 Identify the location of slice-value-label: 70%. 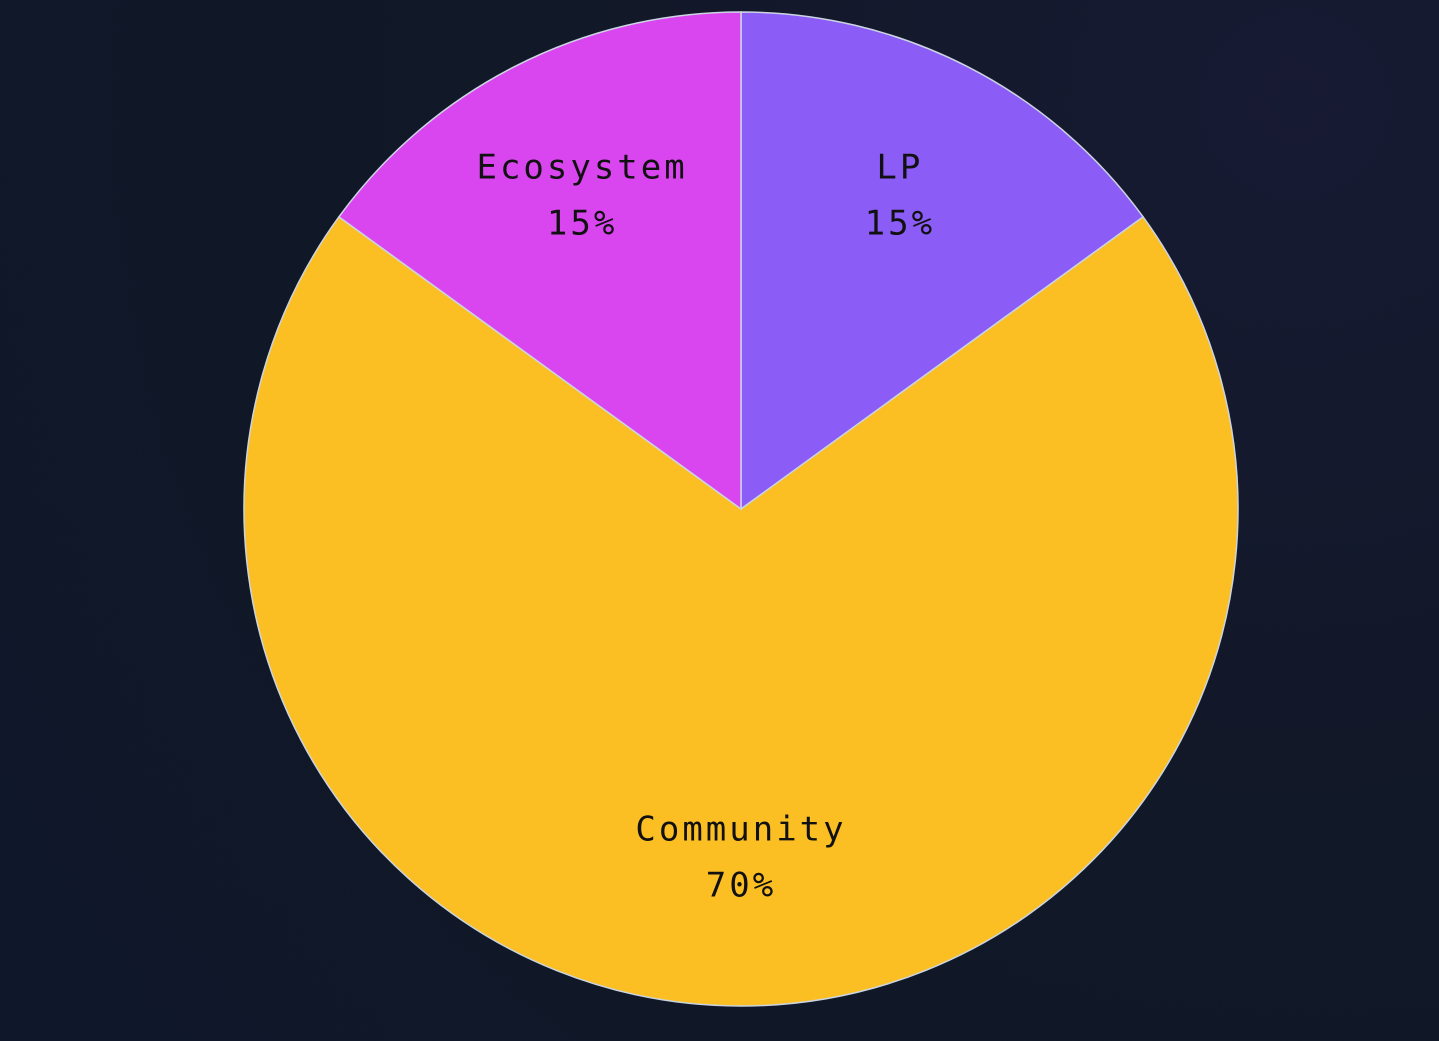
(741, 886).